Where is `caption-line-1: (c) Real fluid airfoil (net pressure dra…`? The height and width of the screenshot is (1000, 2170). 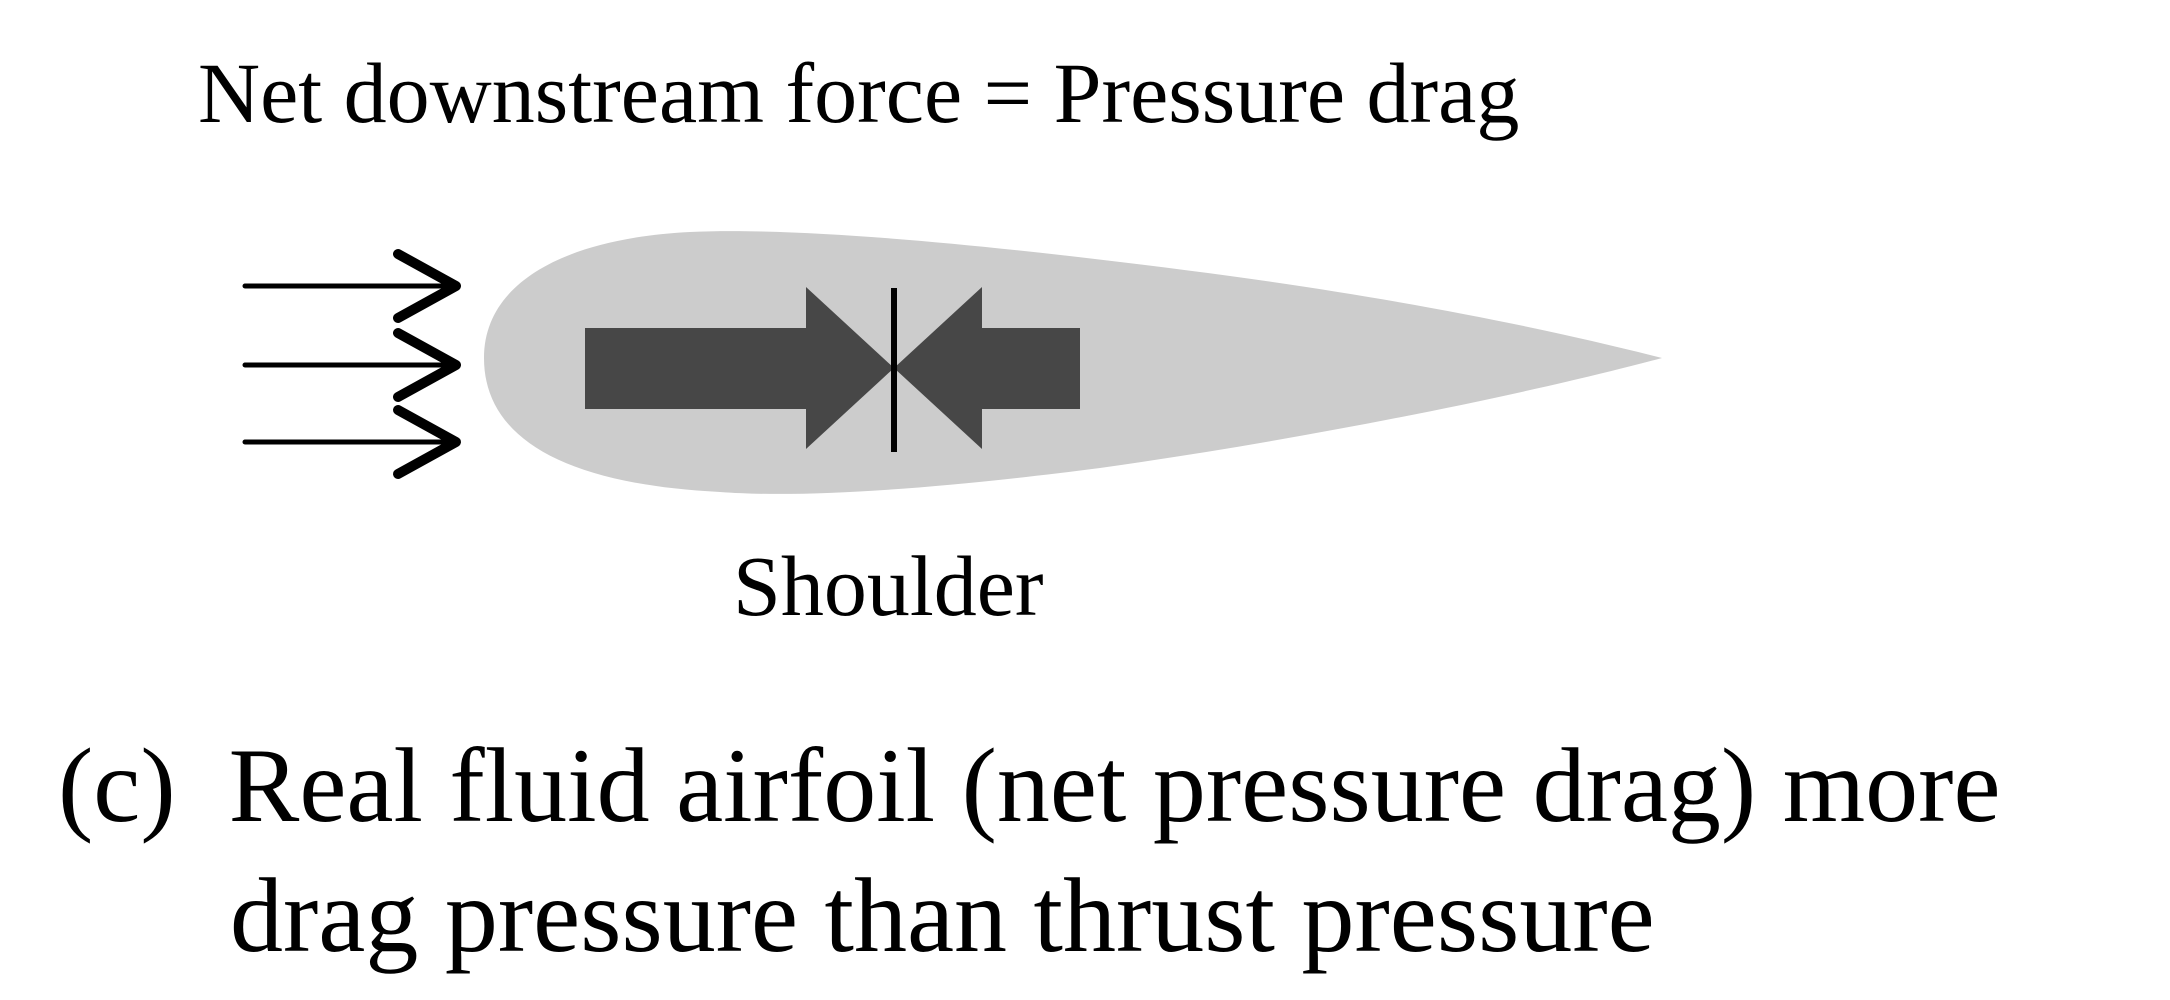 caption-line-1: (c) Real fluid airfoil (net pressure dra… is located at coordinates (1029, 785).